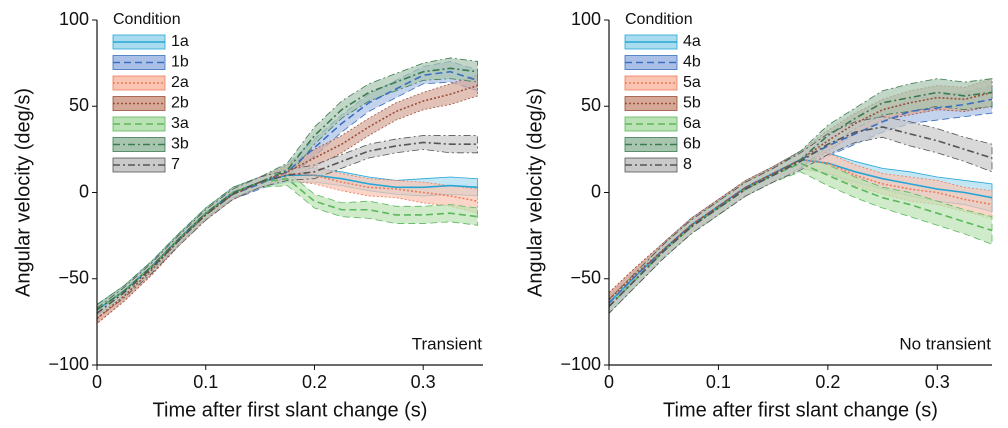  Describe the element at coordinates (447, 343) in the screenshot. I see `annotation: Transient` at that location.